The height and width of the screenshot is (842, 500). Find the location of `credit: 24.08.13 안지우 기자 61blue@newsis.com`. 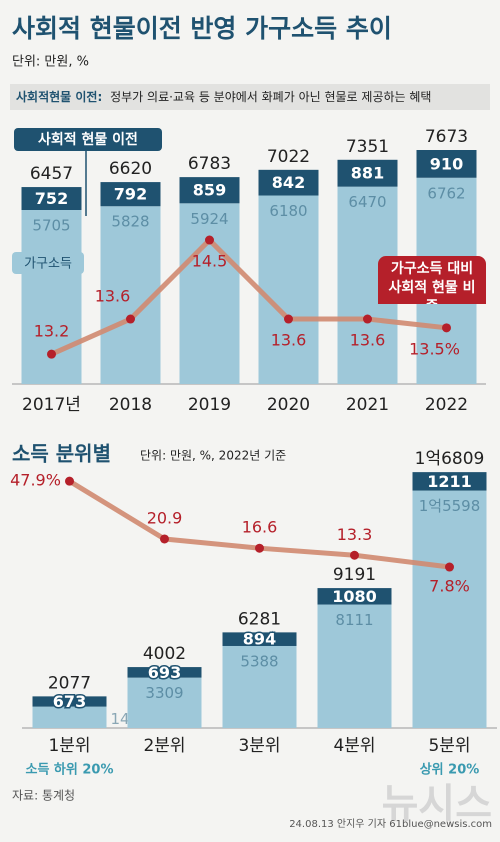

credit: 24.08.13 안지우 기자 61blue@newsis.com is located at coordinates (390, 824).